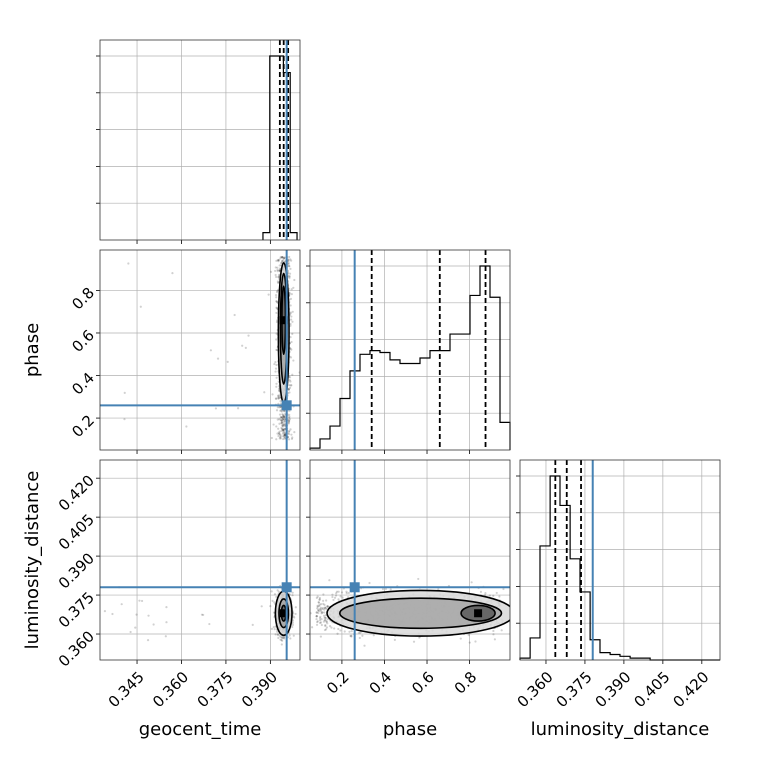  Describe the element at coordinates (410, 729) in the screenshot. I see `xlabel-phase: phase` at that location.